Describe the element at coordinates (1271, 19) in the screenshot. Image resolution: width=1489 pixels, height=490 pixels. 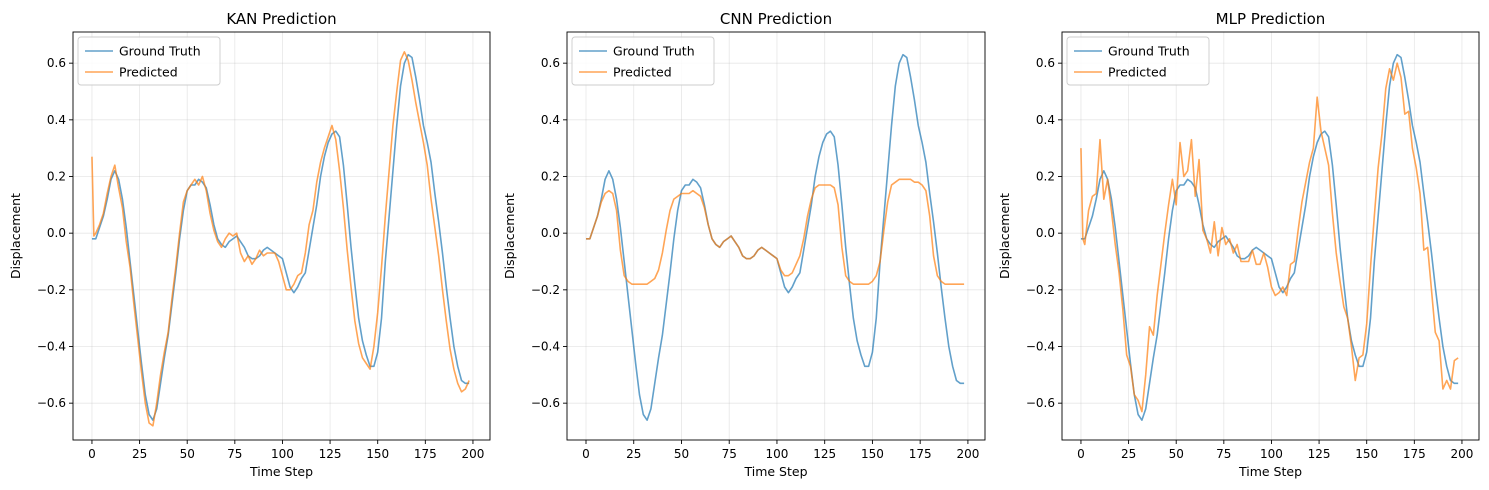
I see `chart-title: MLP Prediction` at that location.